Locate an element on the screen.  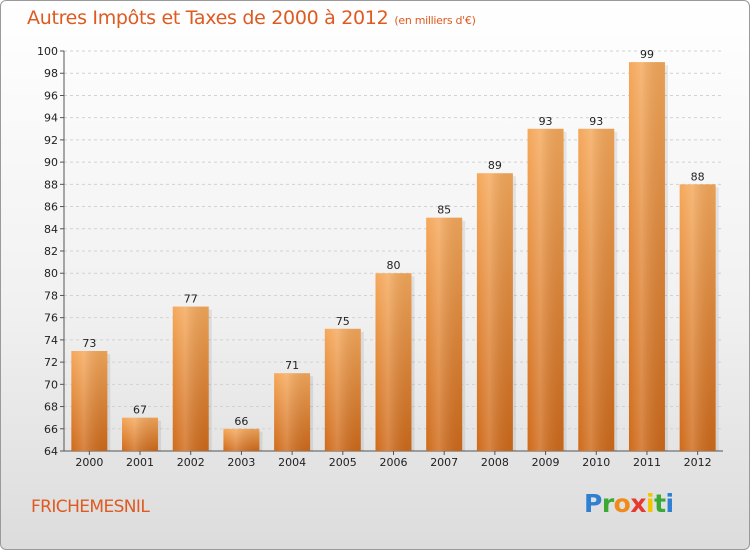
x-tick-label: 2005 is located at coordinates (343, 462).